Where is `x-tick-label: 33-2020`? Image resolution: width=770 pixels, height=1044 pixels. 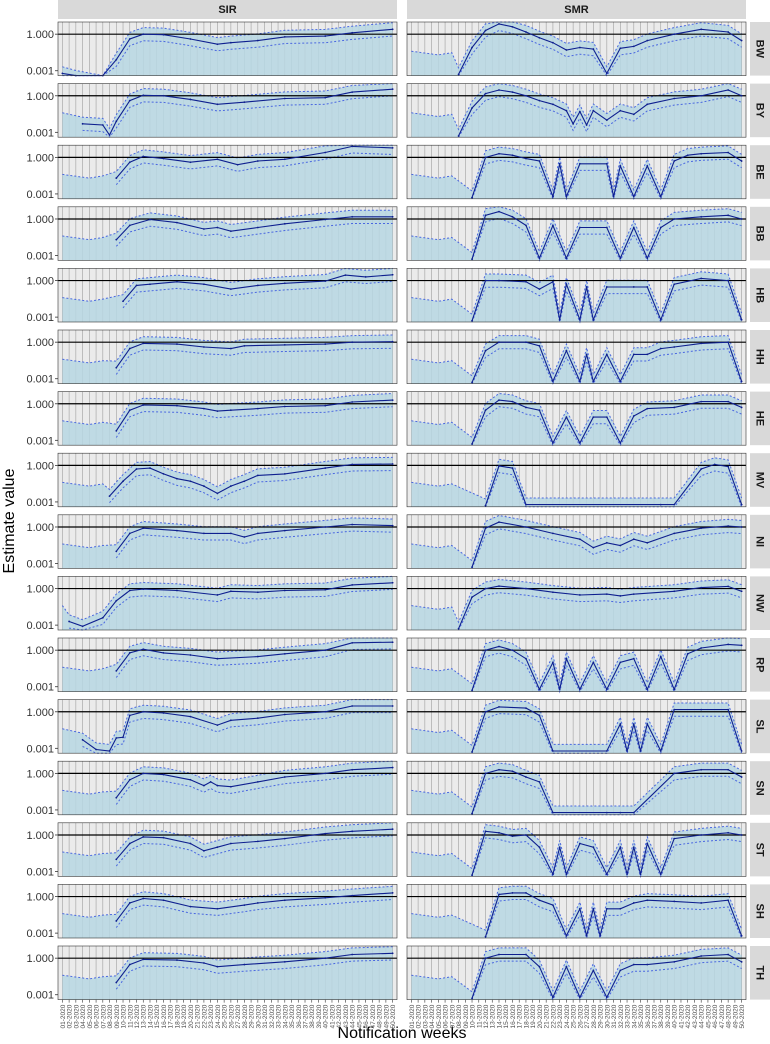 x-tick-label: 33-2020 is located at coordinates (628, 1016).